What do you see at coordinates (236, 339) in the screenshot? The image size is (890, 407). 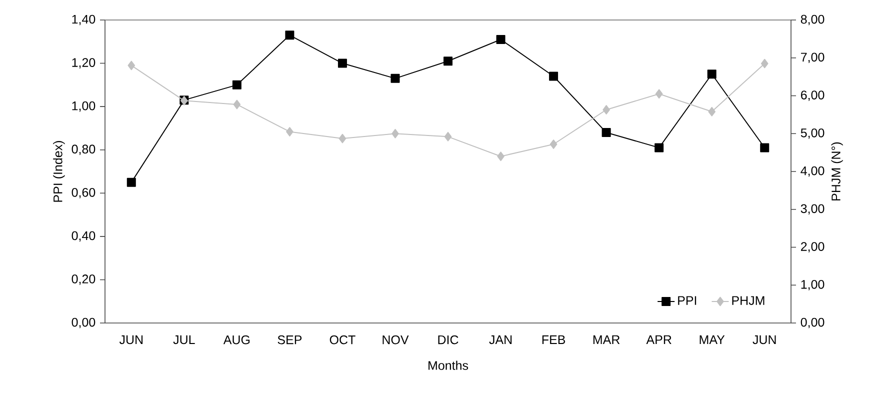 I see `x-tick-label: AUG` at bounding box center [236, 339].